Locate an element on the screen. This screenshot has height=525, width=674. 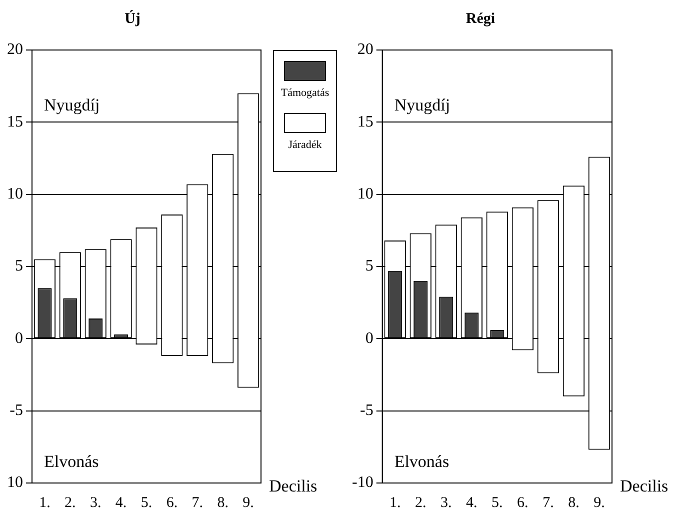
text: Járadék is located at coordinates (305, 145).